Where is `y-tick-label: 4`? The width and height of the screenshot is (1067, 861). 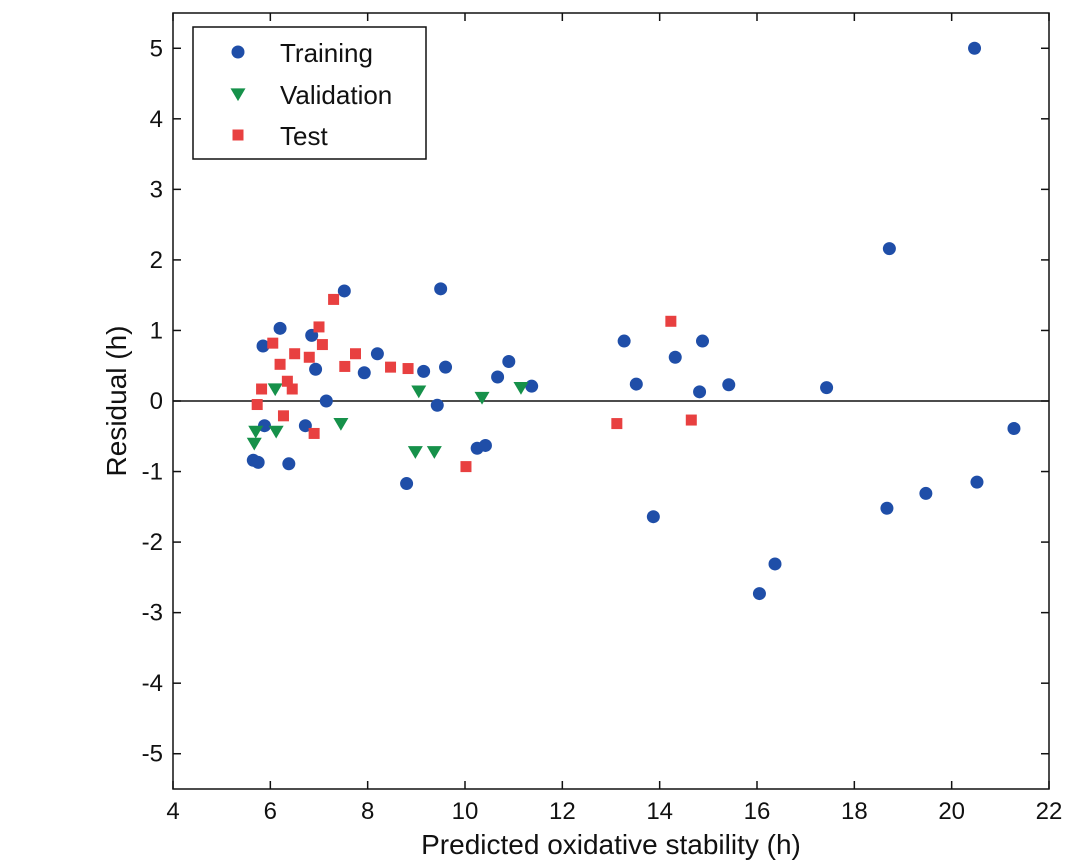
y-tick-label: 4 is located at coordinates (156, 119).